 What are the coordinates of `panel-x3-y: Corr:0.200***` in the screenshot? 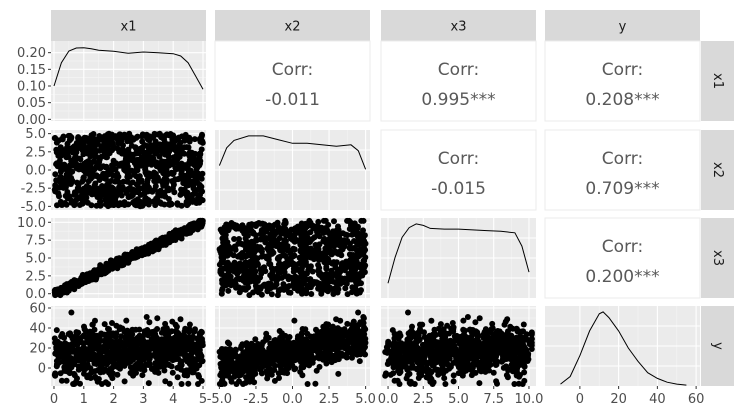 It's located at (622, 258).